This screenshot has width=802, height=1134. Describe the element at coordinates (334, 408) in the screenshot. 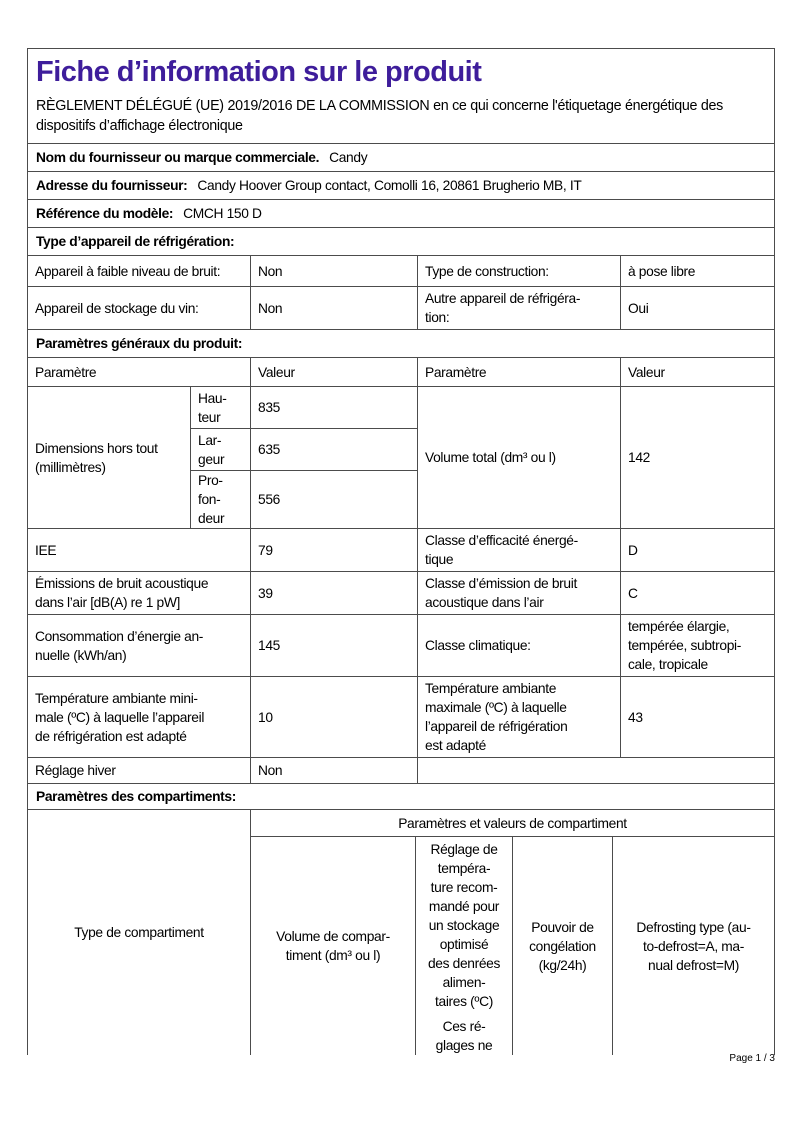

I see `dimension-height-value: 835` at that location.